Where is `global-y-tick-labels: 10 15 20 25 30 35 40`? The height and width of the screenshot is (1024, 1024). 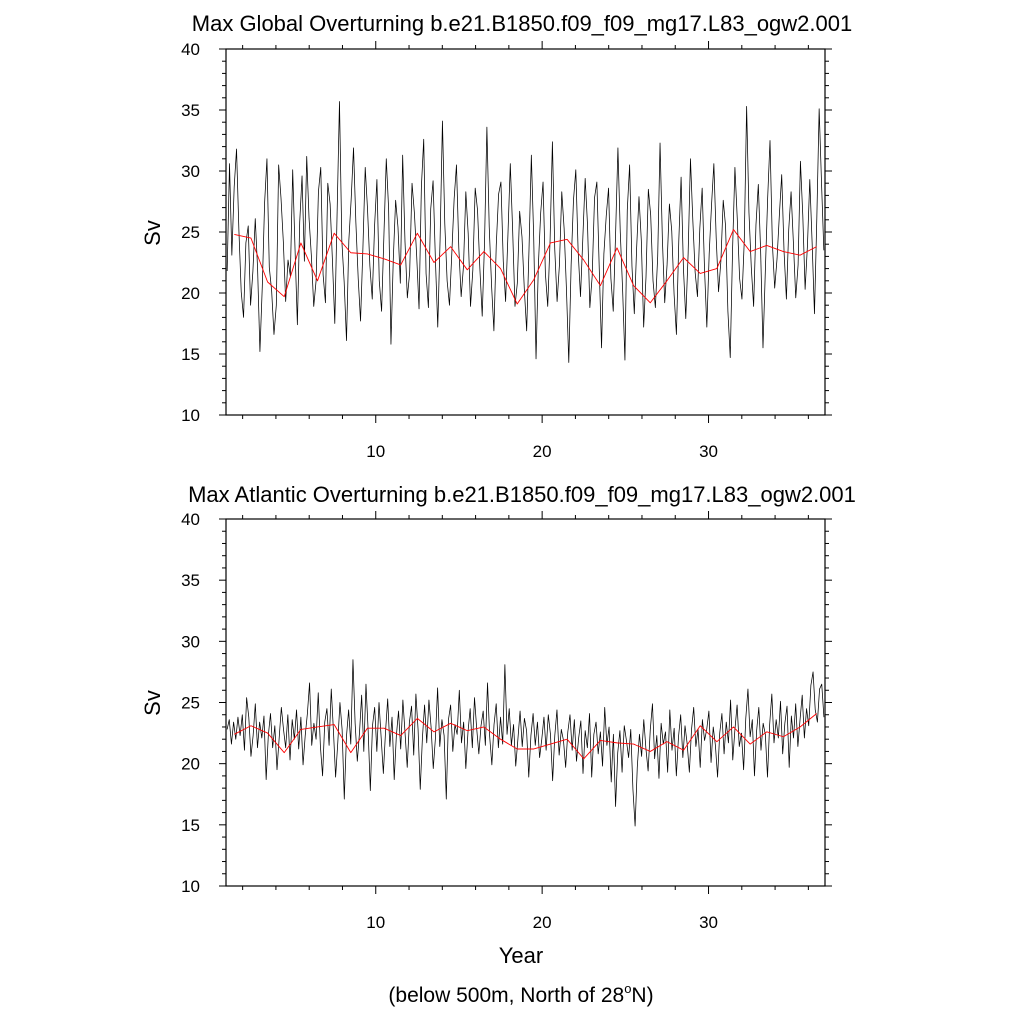
global-y-tick-labels: 10 15 20 25 30 35 40 is located at coordinates (190, 232).